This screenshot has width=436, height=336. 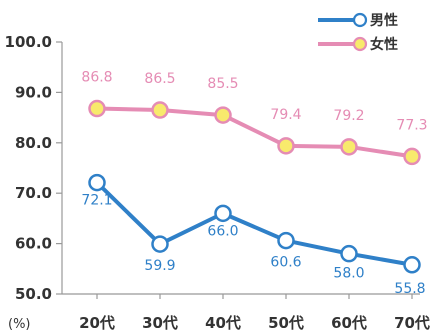 I want to click on x-tick-label: 60代, so click(x=349, y=323).